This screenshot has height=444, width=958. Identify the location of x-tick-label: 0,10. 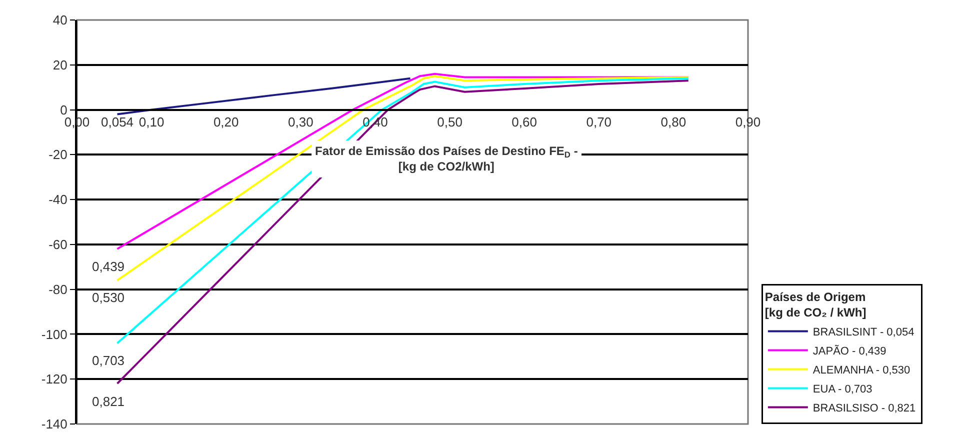
(151, 122).